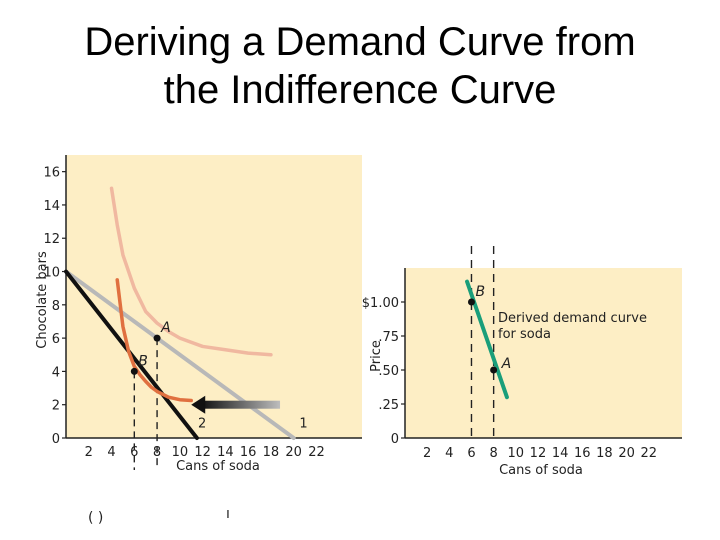 This screenshot has width=720, height=540. Describe the element at coordinates (538, 453) in the screenshot. I see `right-x-tick-label: 12` at that location.